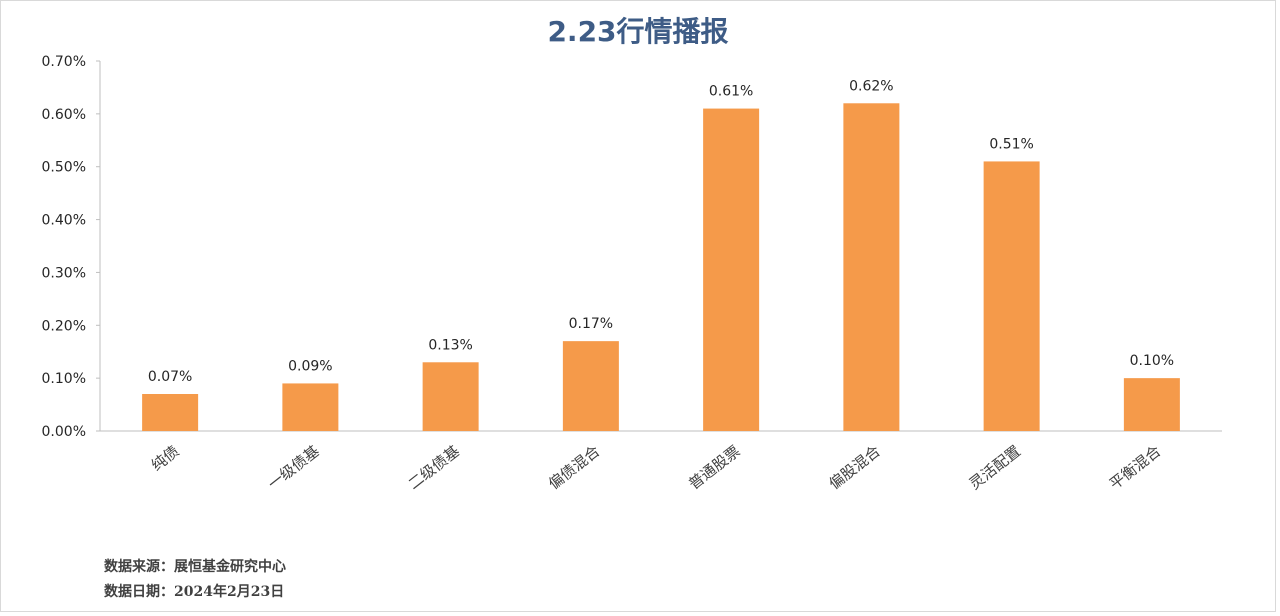 The width and height of the screenshot is (1280, 616). I want to click on x-category-label: 二级债基, so click(434, 467).